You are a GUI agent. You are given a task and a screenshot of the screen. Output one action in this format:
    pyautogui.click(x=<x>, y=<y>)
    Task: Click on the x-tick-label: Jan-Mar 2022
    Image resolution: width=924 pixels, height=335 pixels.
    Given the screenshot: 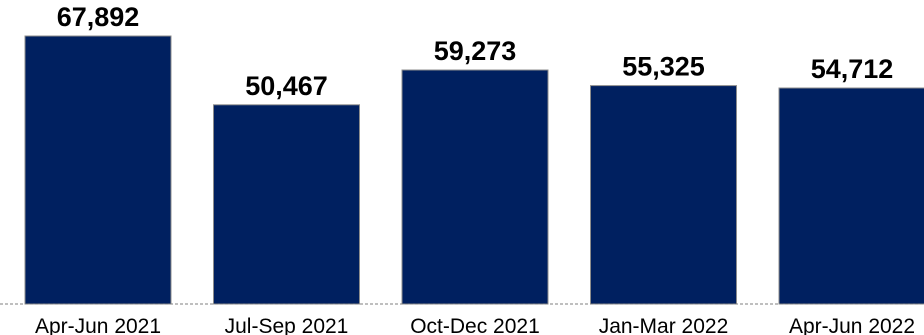 What is the action you would take?
    pyautogui.click(x=664, y=325)
    